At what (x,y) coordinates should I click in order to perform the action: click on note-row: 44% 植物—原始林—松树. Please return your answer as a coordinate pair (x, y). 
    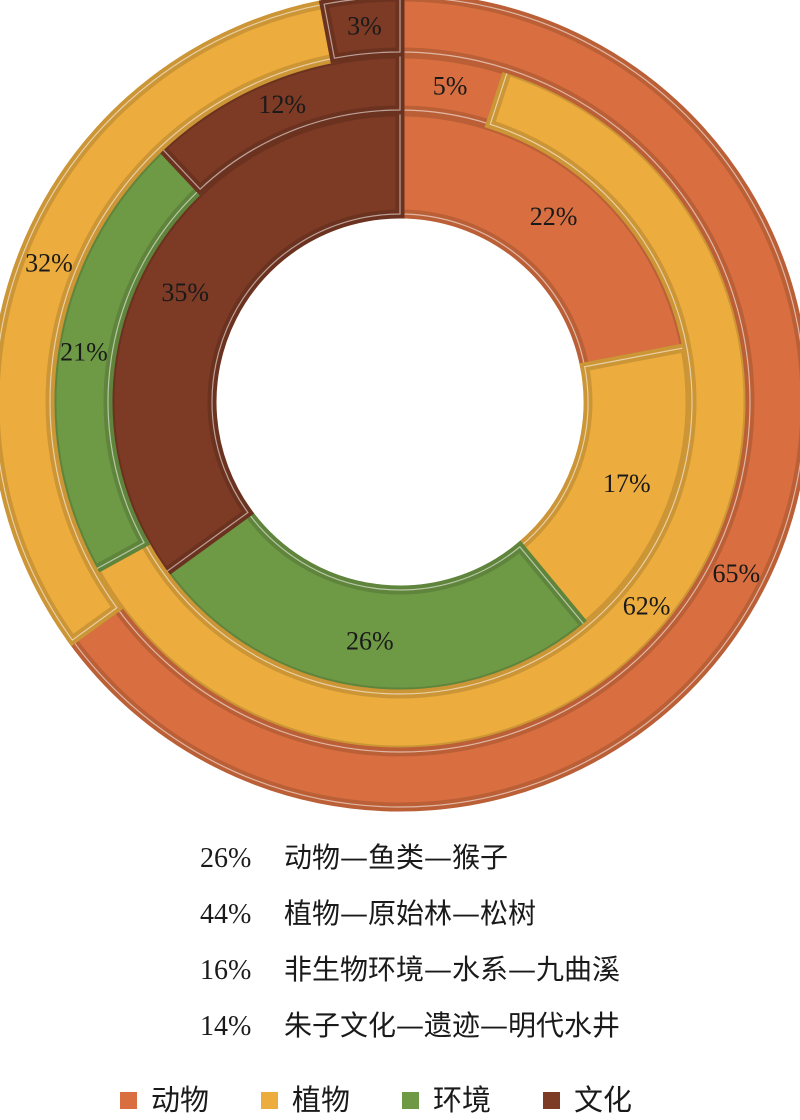
    Looking at the image, I should click on (410, 922).